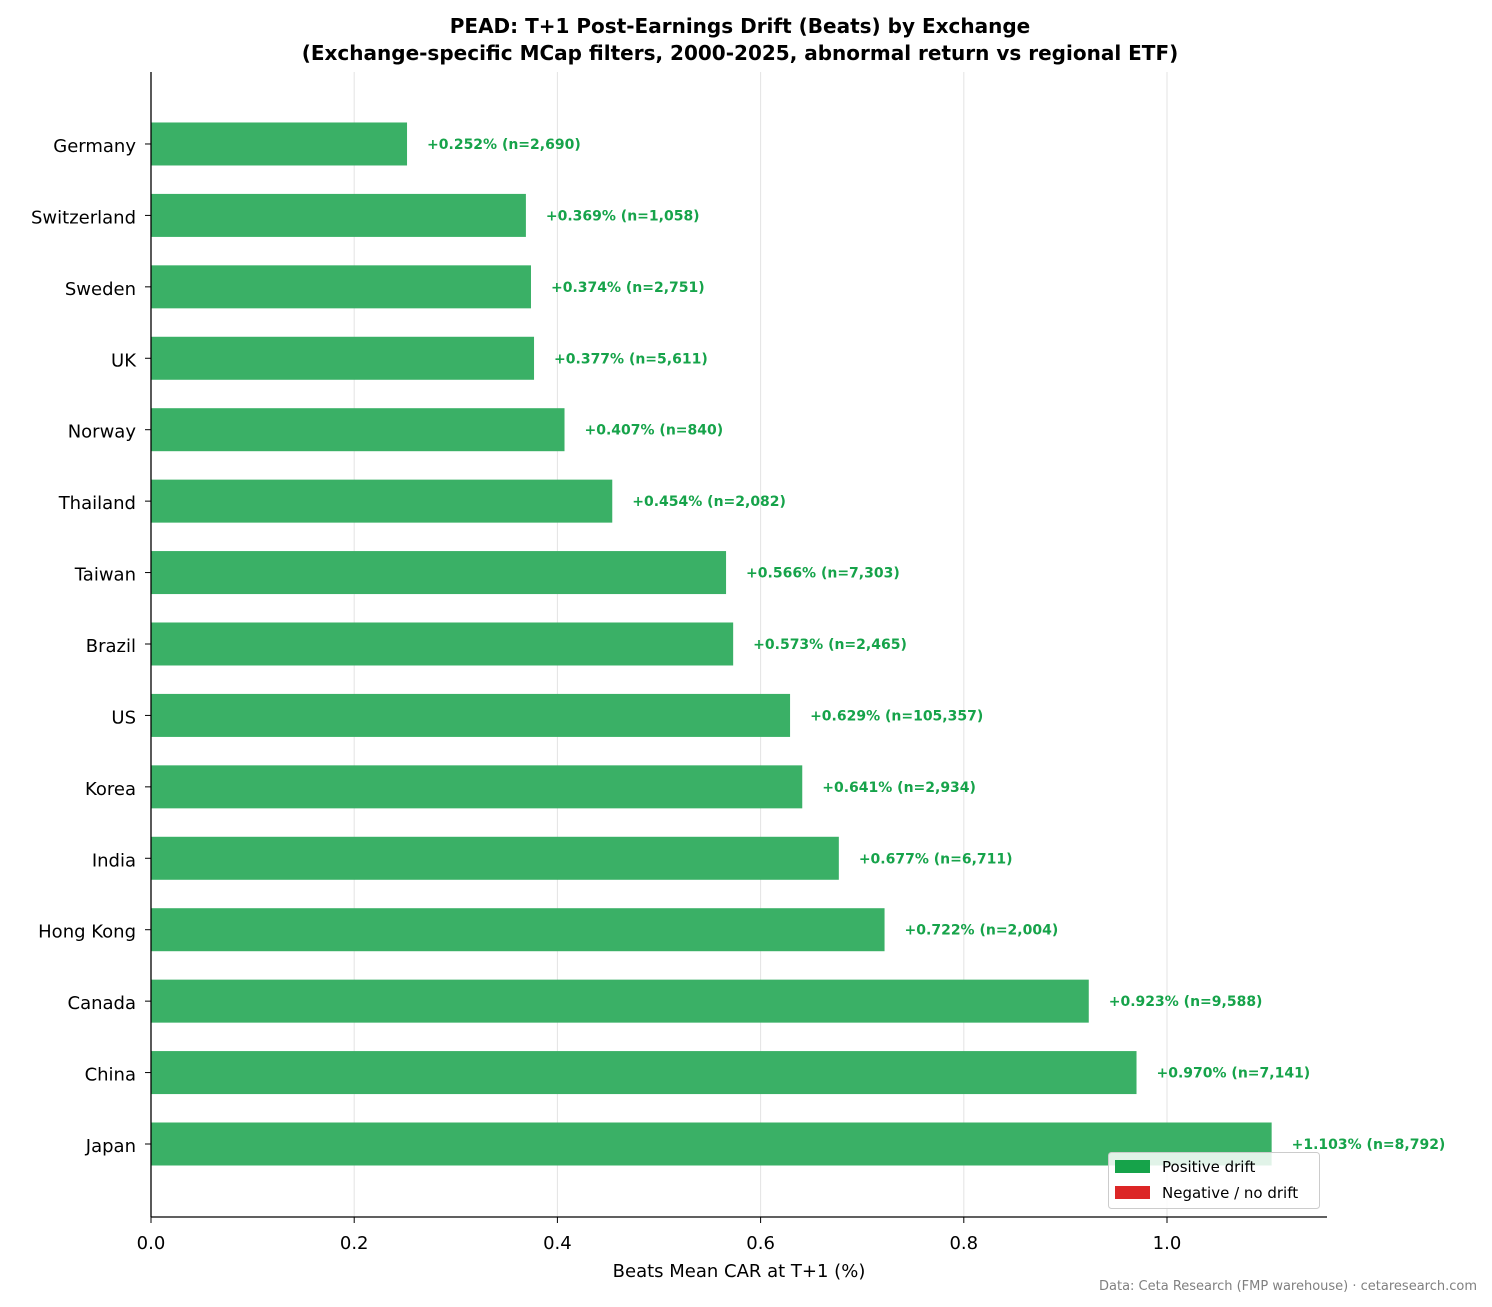  What do you see at coordinates (354, 1243) in the screenshot?
I see `x-tick-label: 0.2` at bounding box center [354, 1243].